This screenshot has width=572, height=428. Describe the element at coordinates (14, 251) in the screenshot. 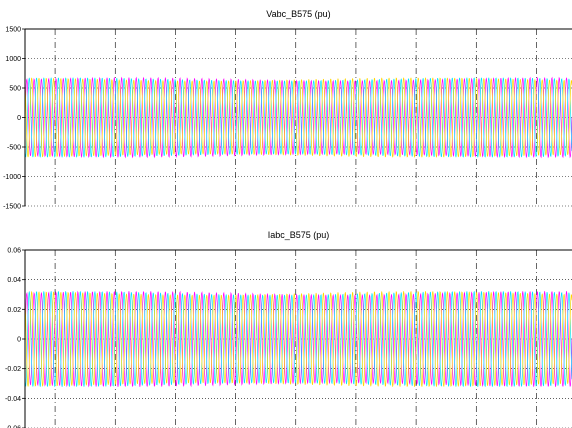

I see `y-tick-label: 0.06` at that location.